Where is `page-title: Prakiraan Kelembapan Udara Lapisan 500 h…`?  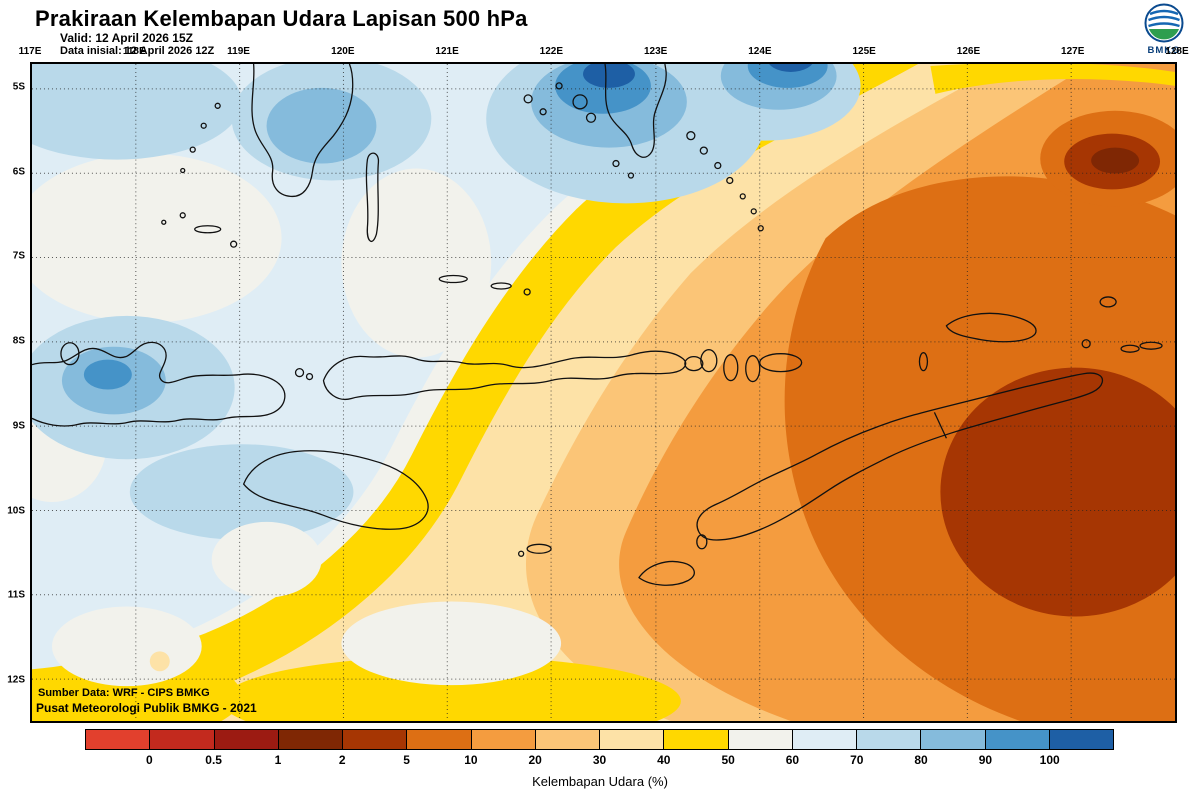 page-title: Prakiraan Kelembapan Udara Lapisan 500 h… is located at coordinates (281, 18).